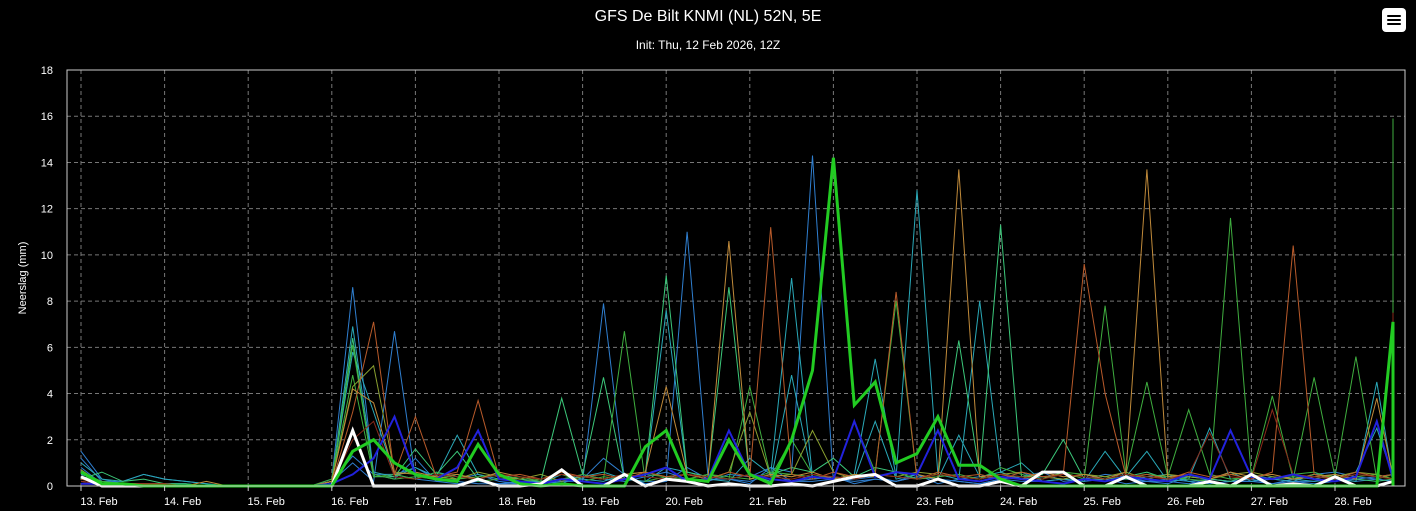  Describe the element at coordinates (182, 502) in the screenshot. I see `x-tick-label: 14. Feb` at that location.